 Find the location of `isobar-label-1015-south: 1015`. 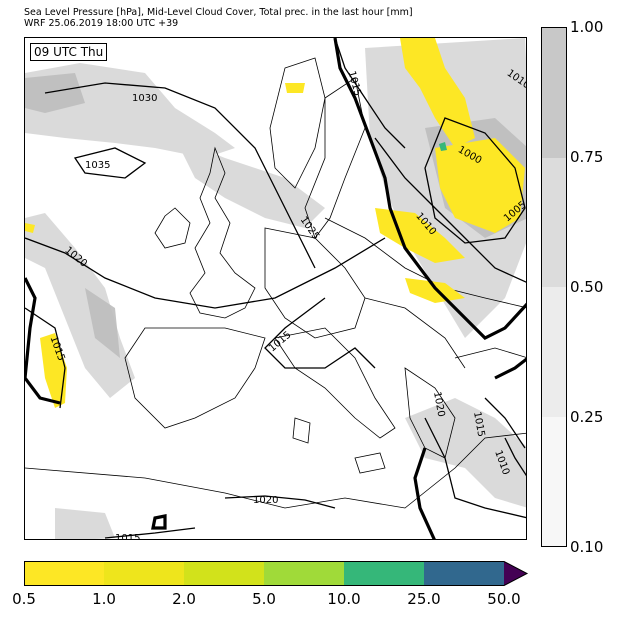

isobar-label-1015-south: 1015 is located at coordinates (127, 536).